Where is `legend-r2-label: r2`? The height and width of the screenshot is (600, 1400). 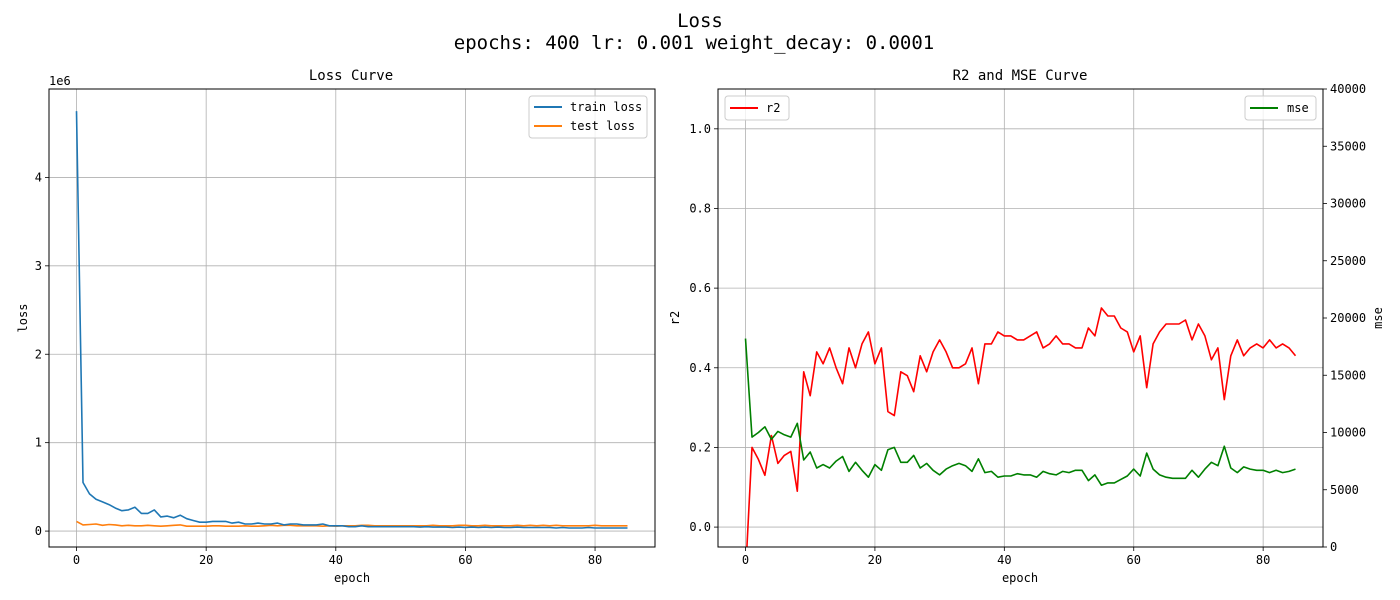
legend-r2-label: r2 is located at coordinates (773, 108).